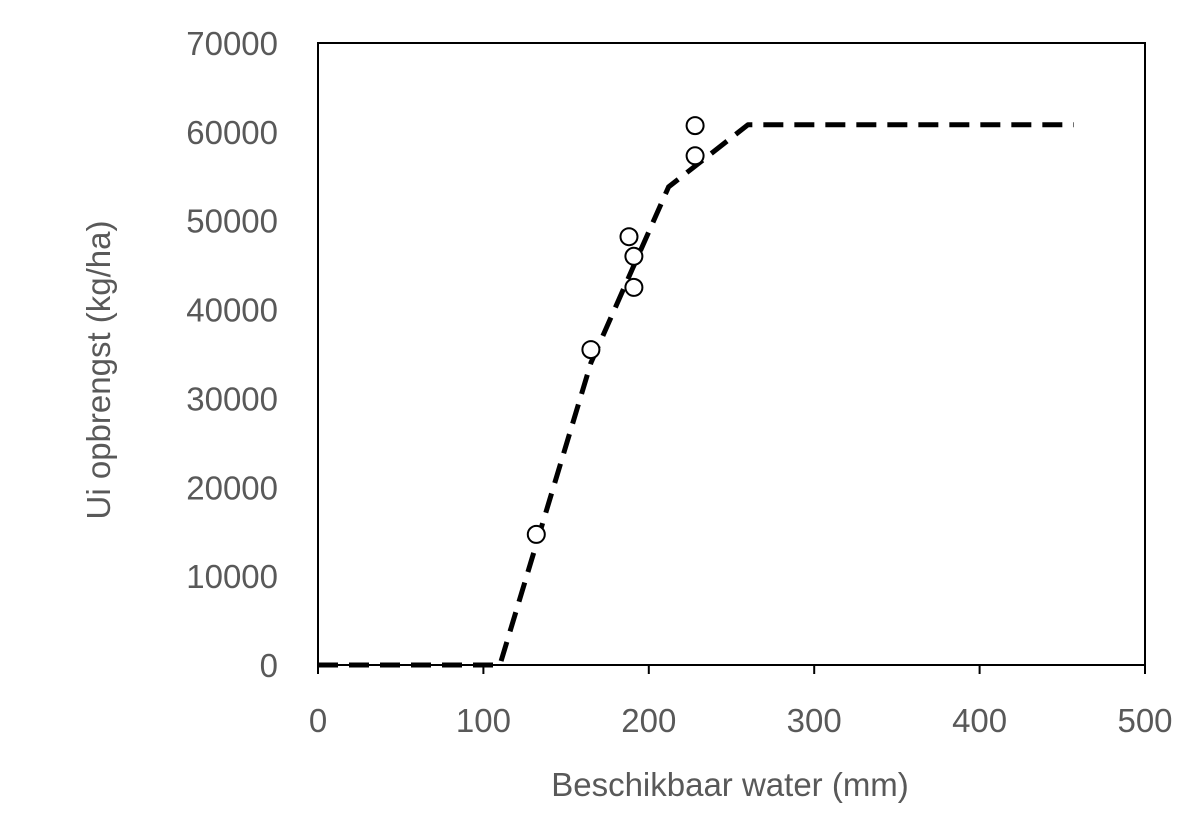  Describe the element at coordinates (232, 576) in the screenshot. I see `y-tick-label: 10000` at that location.